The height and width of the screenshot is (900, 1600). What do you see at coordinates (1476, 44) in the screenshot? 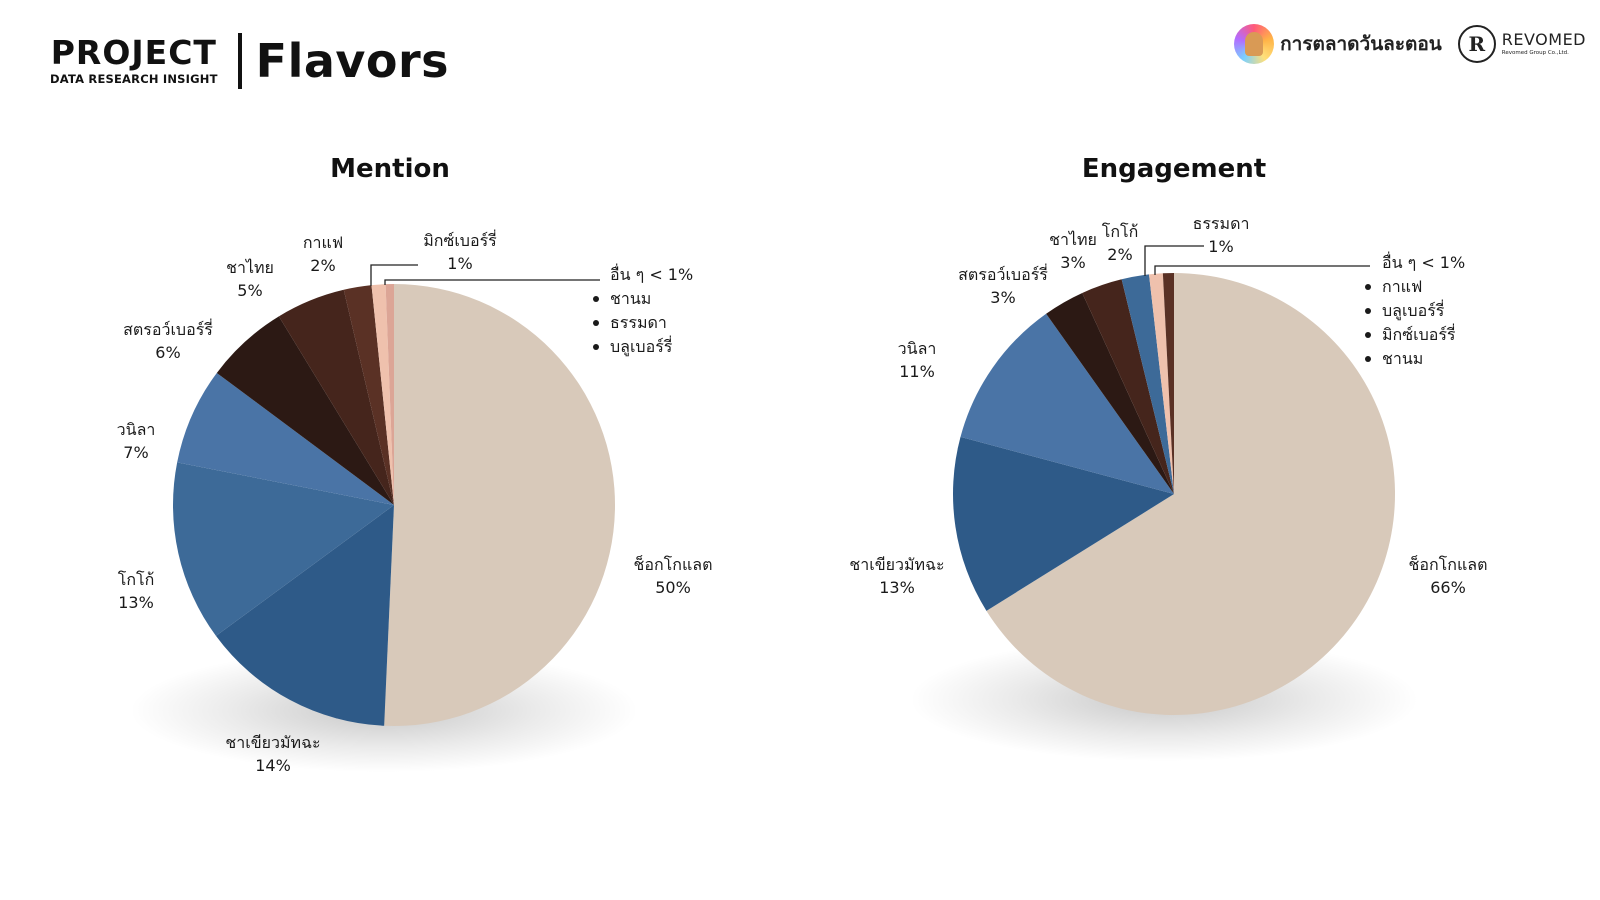
I see `revomed-logo-icon: R` at bounding box center [1476, 44].